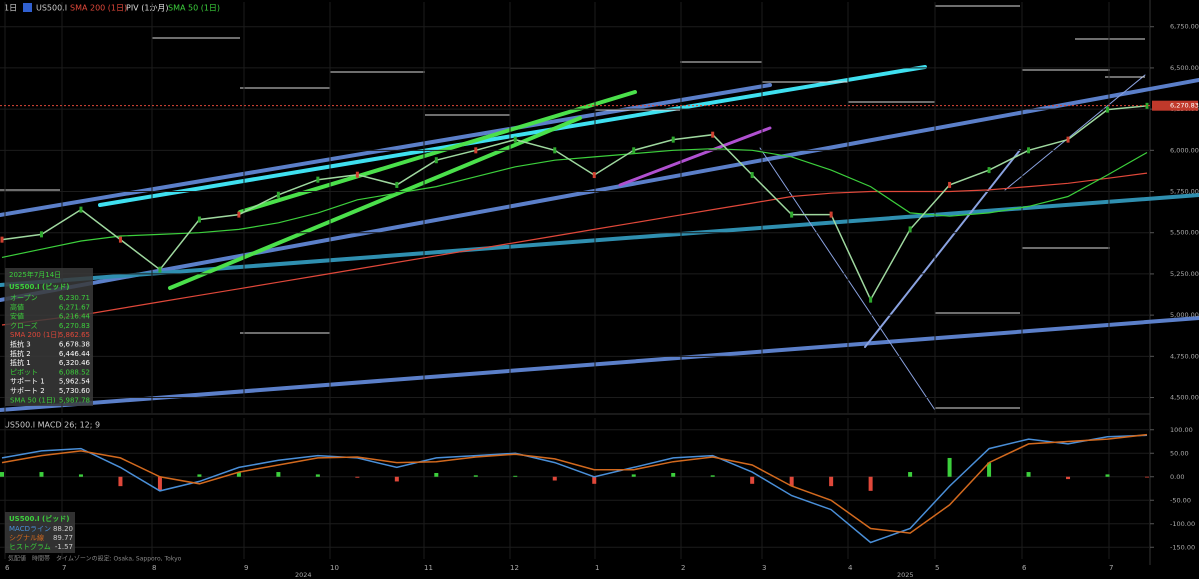  What do you see at coordinates (75, 354) in the screenshot?
I see `info-value: 6,446.44` at bounding box center [75, 354].